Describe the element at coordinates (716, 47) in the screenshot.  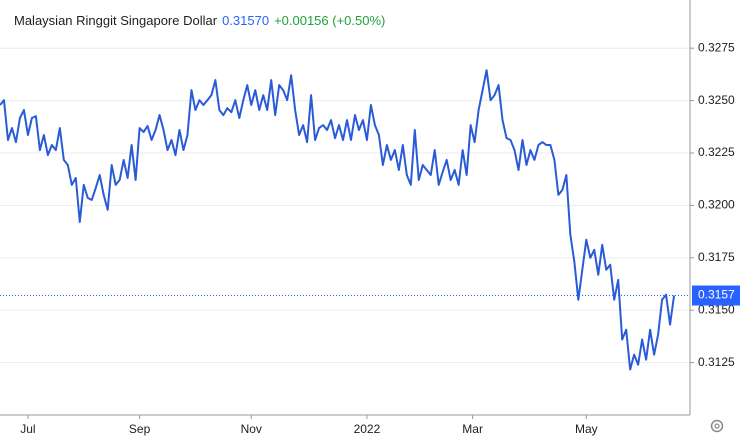
I see `y-tick-label: 0.3275` at that location.